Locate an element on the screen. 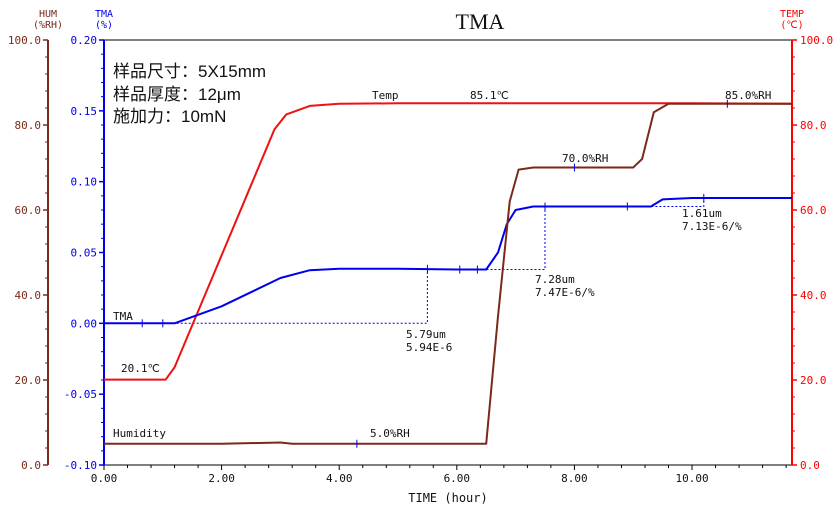  tma-tick-label: 0.20 is located at coordinates (84, 40).